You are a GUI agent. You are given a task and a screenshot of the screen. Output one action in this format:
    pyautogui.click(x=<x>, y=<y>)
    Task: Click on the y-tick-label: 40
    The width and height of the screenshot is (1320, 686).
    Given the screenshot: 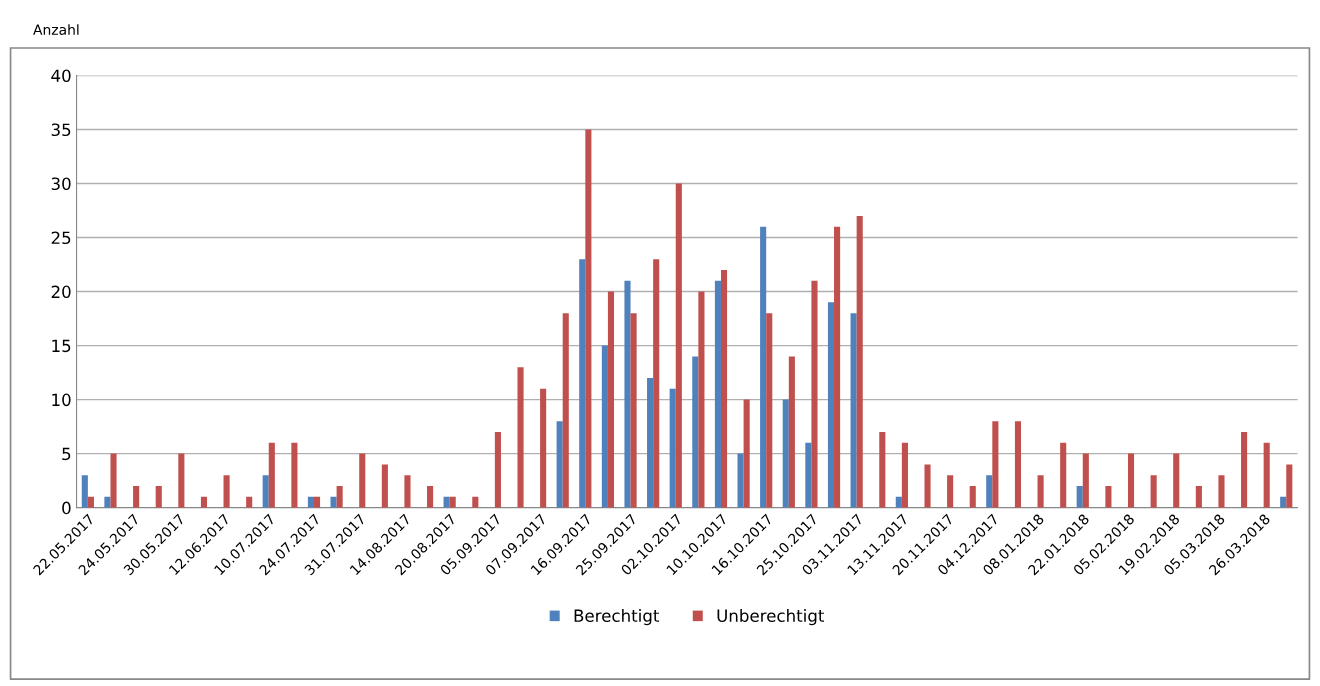 What is the action you would take?
    pyautogui.click(x=61, y=76)
    